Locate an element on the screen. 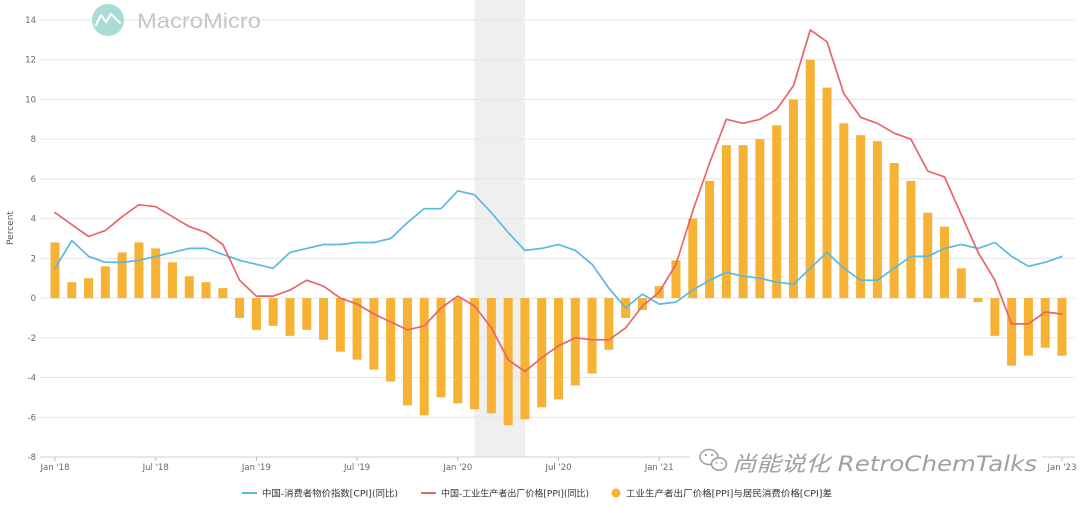  y-axis-title: Percent is located at coordinates (11, 228).